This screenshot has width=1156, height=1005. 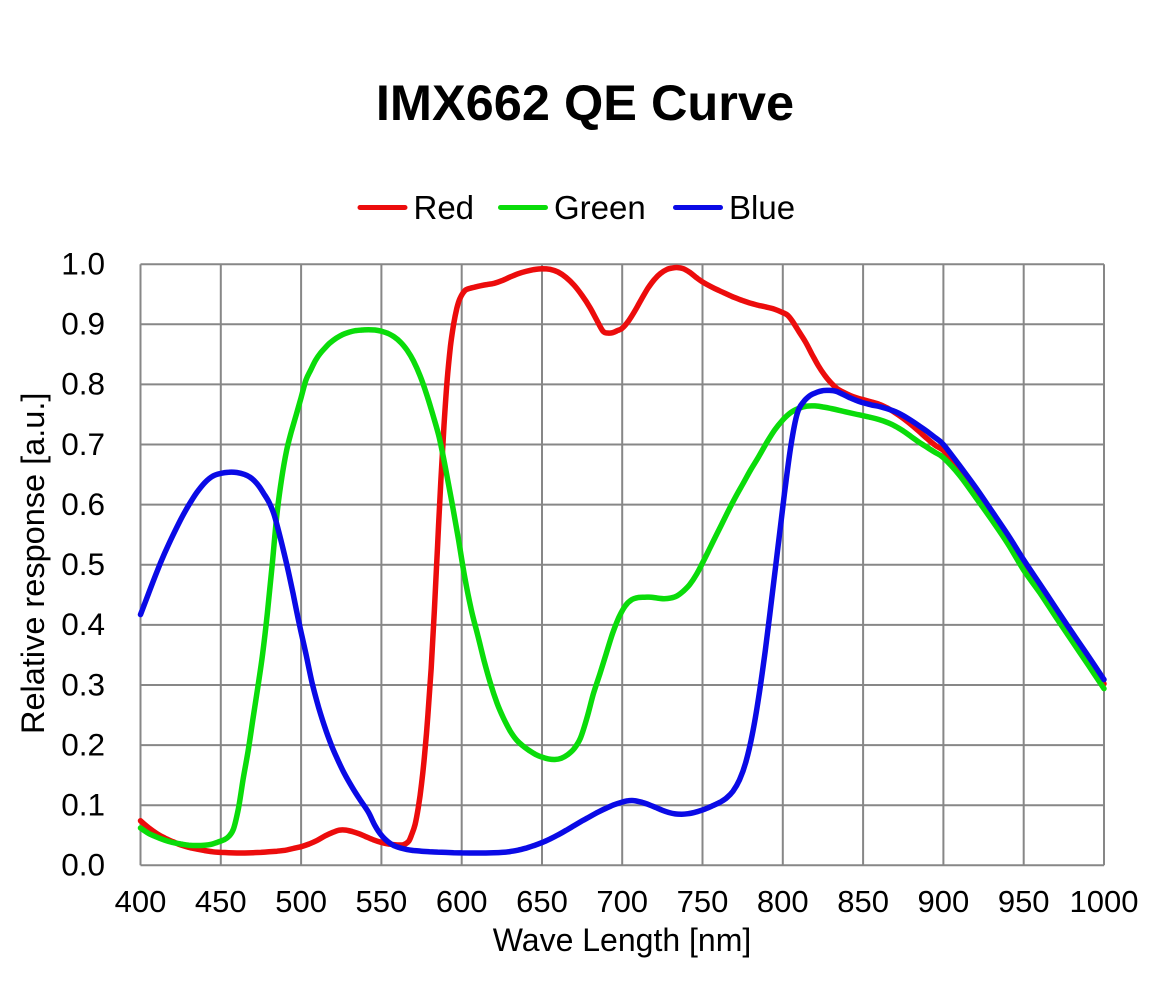 What do you see at coordinates (444, 207) in the screenshot?
I see `svg-text: Red` at bounding box center [444, 207].